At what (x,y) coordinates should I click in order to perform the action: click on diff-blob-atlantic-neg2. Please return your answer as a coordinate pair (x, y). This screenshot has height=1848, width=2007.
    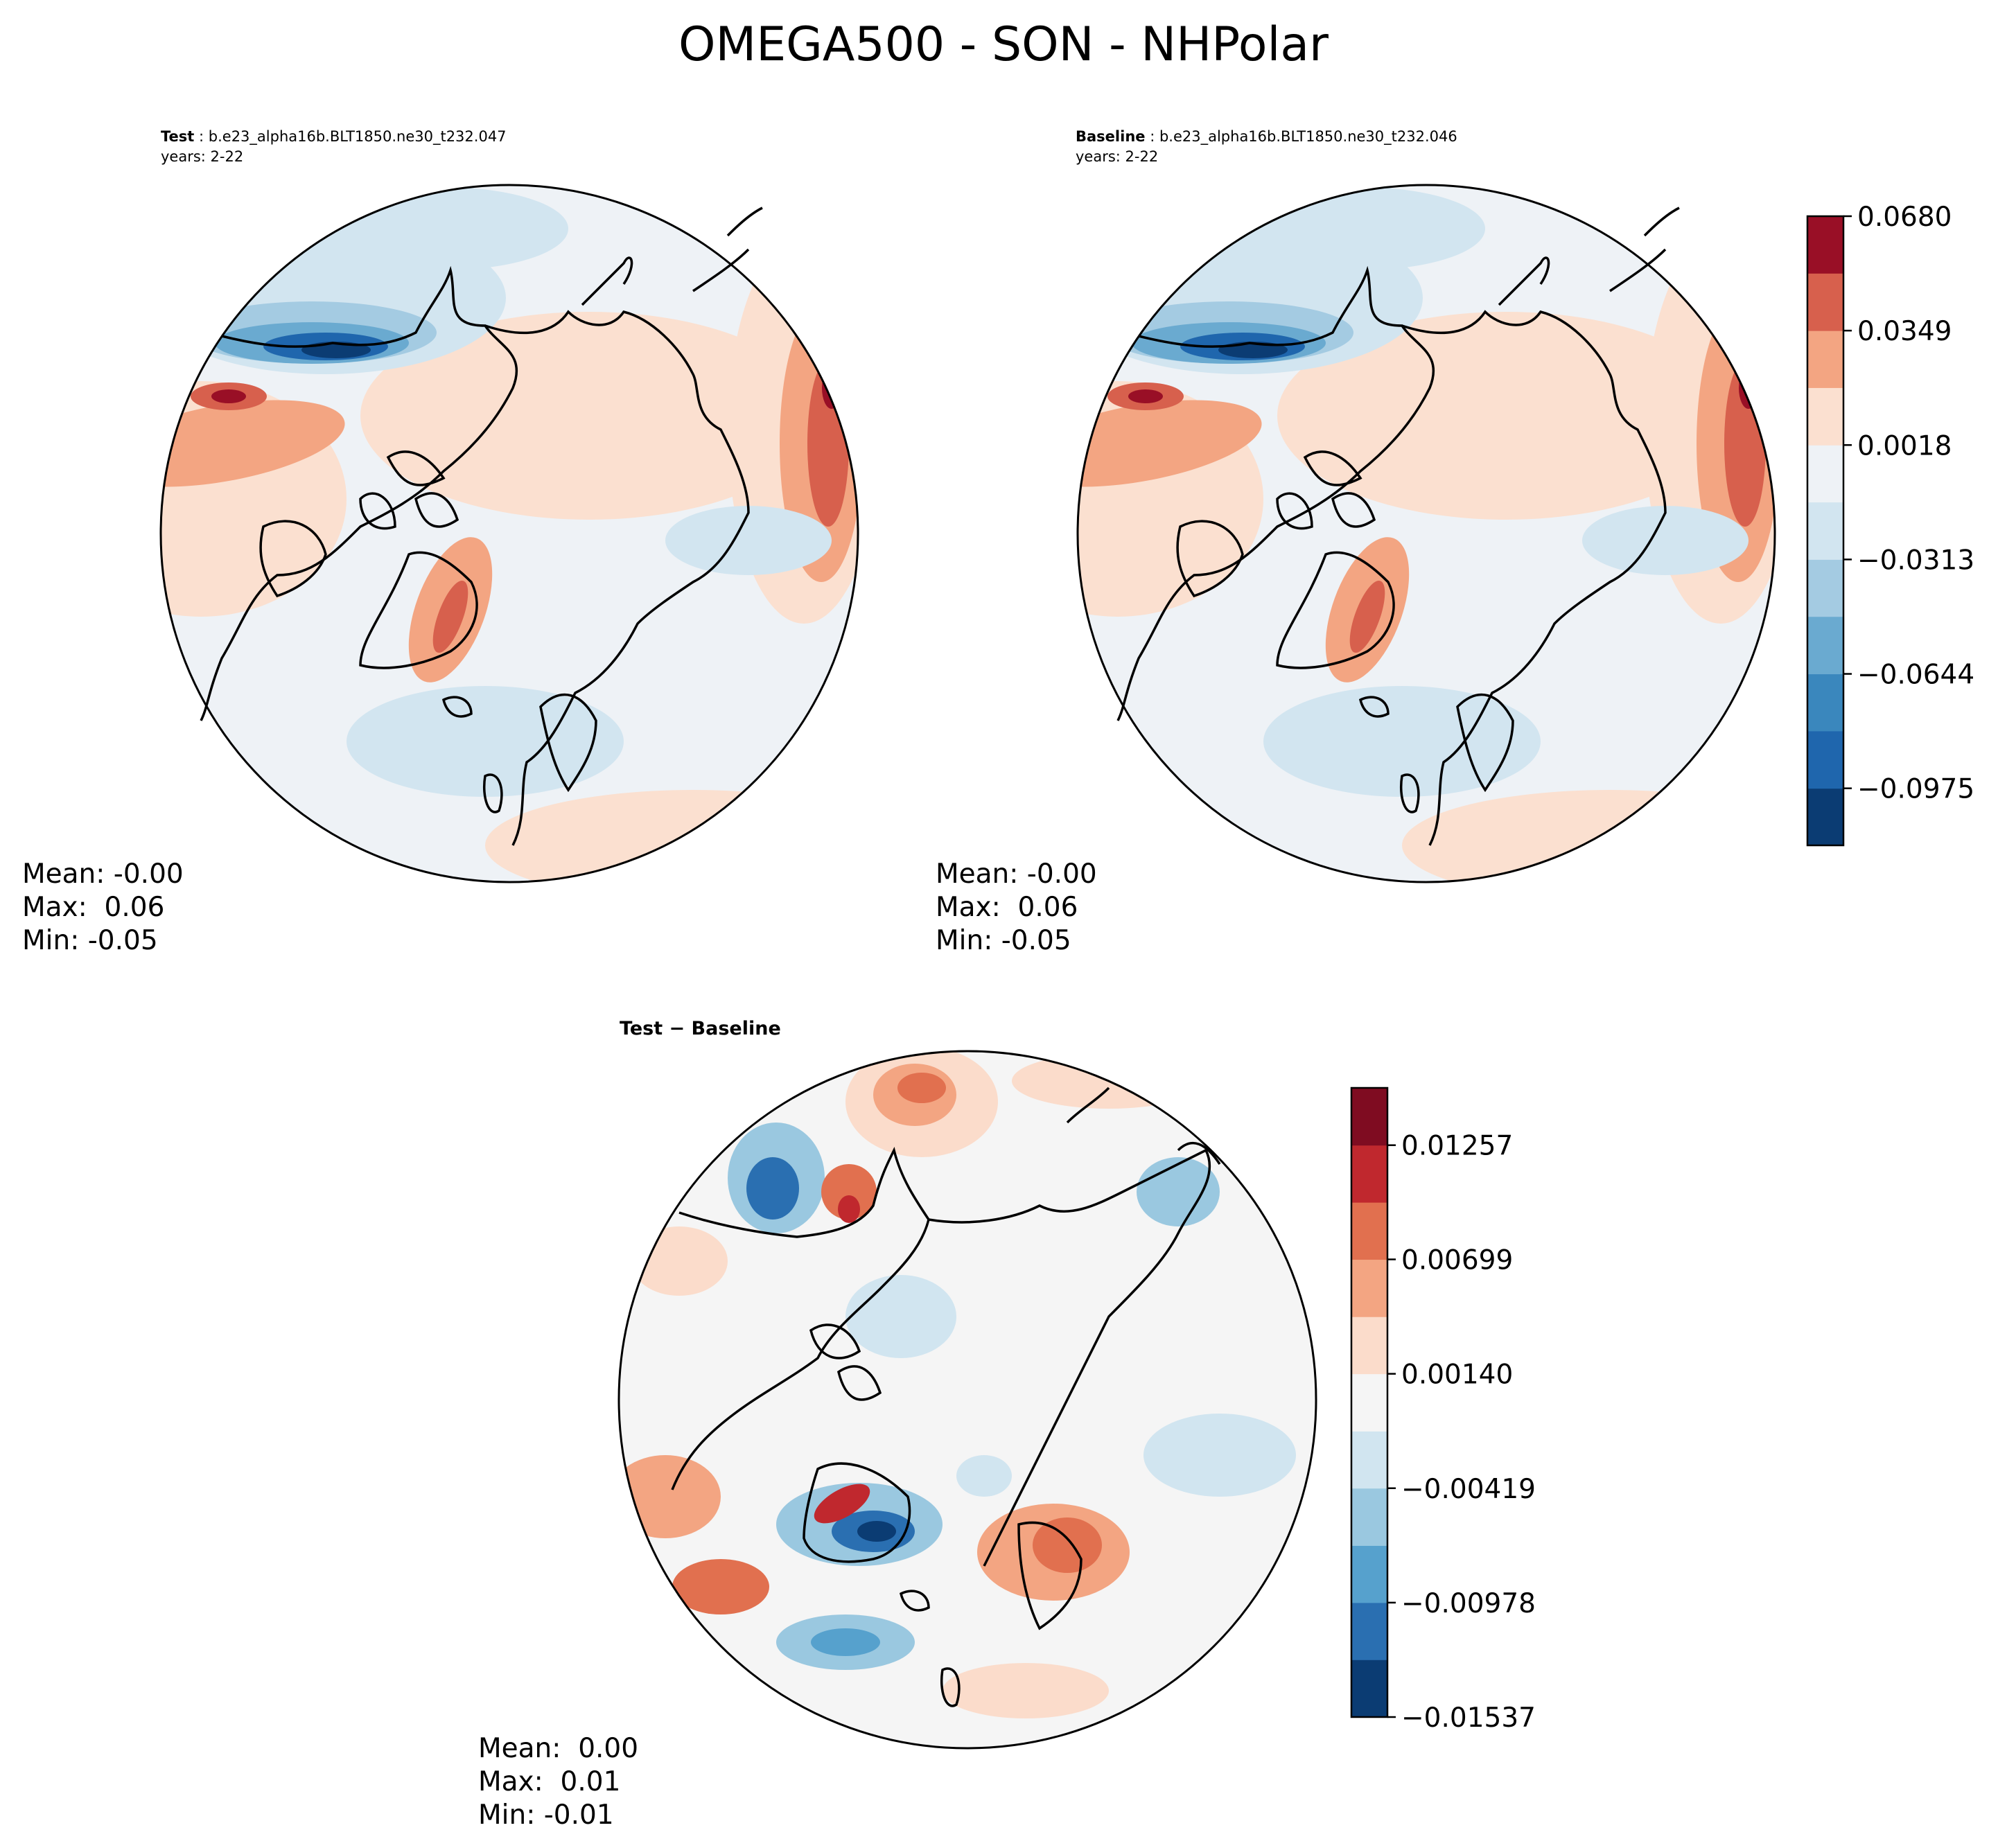
    Looking at the image, I should click on (845, 1642).